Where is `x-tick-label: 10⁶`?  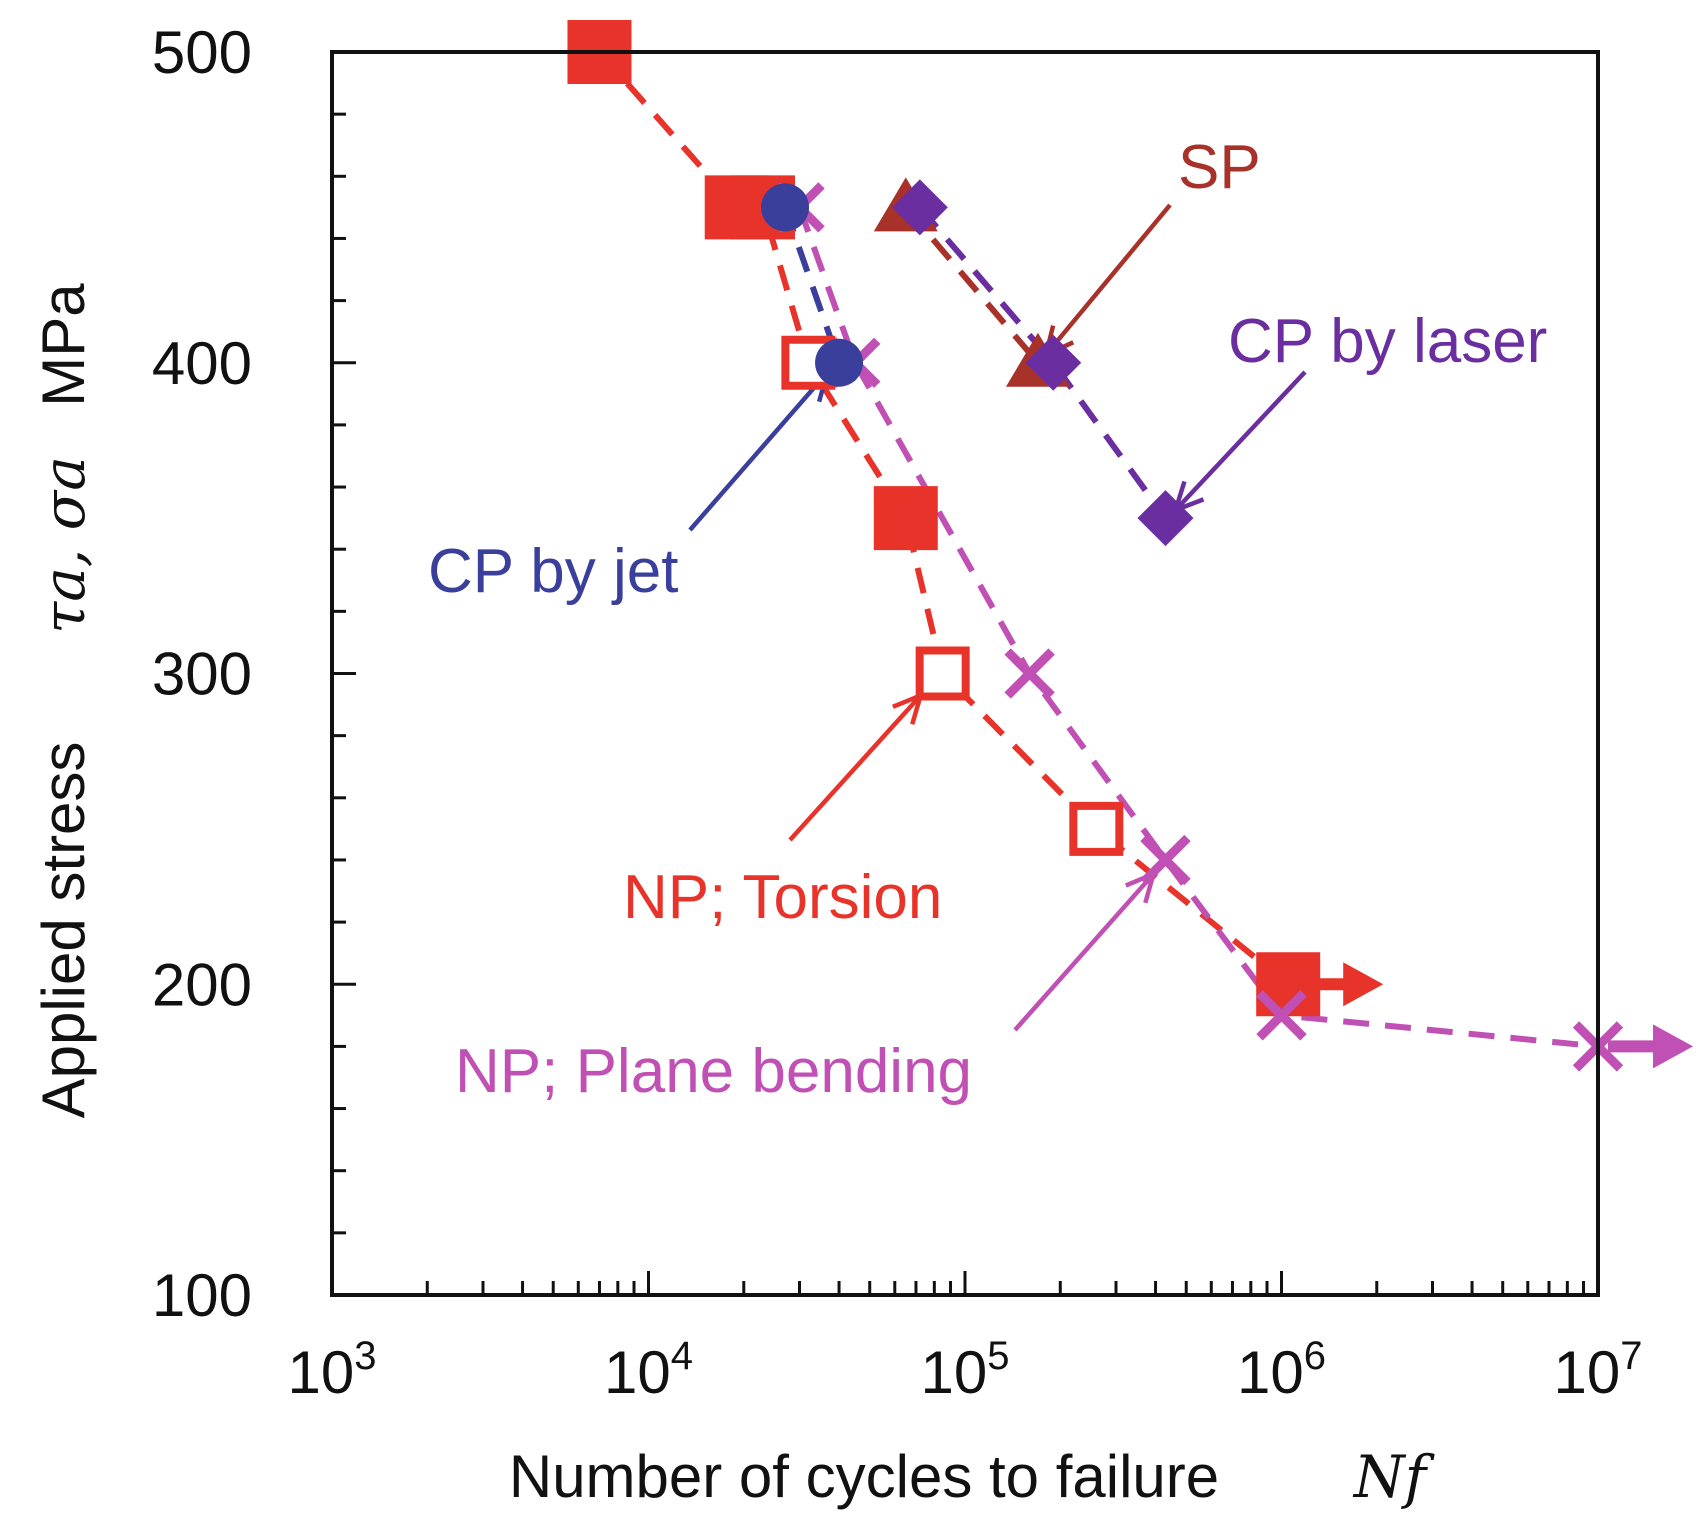
x-tick-label: 10⁶ is located at coordinates (1281, 1370).